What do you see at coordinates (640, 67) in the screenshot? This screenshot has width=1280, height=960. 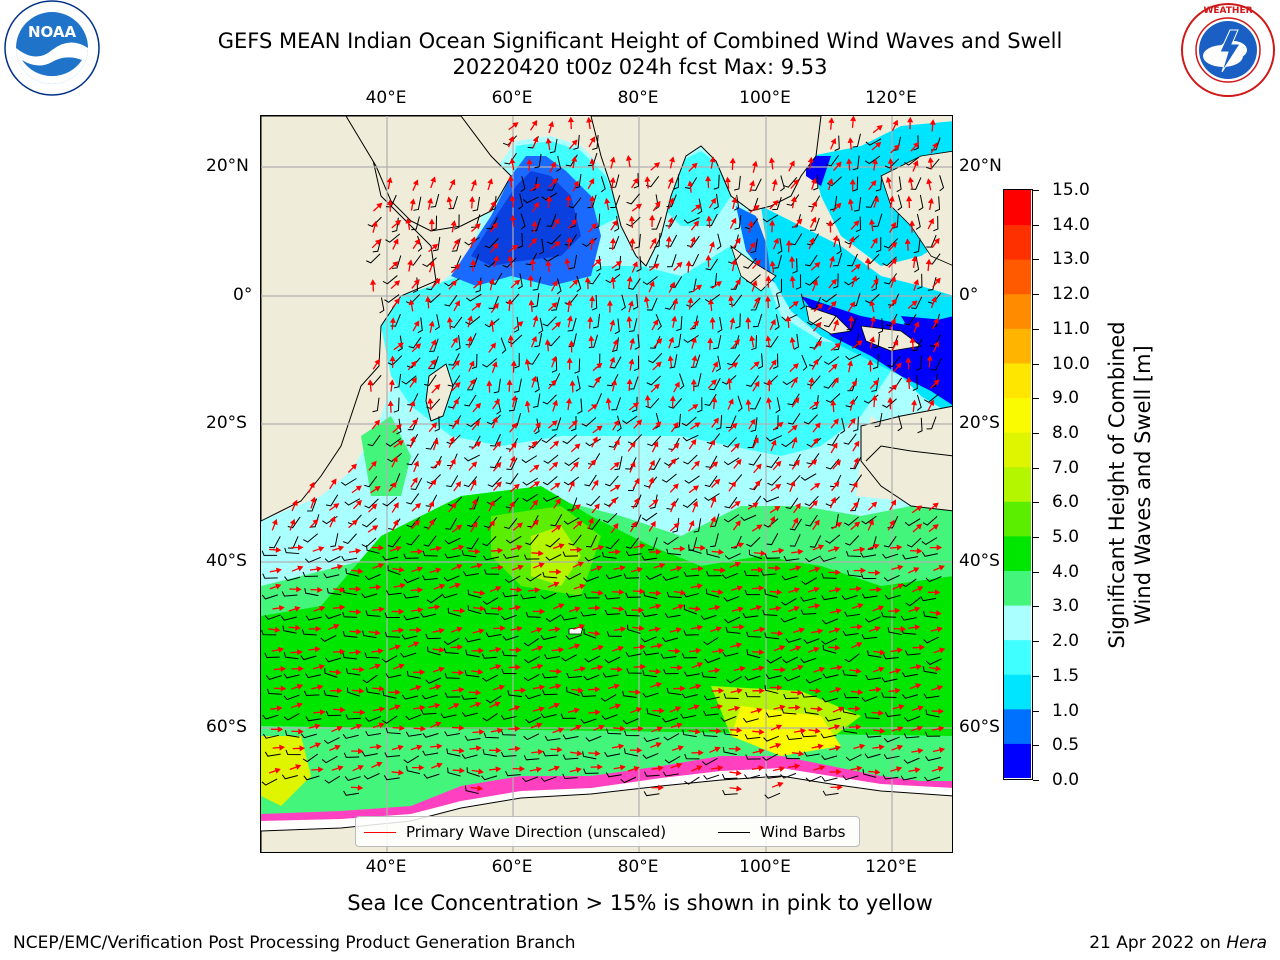 I see `chart-subtitle: 20220420 t00z 024h fcst Max: 9.53` at bounding box center [640, 67].